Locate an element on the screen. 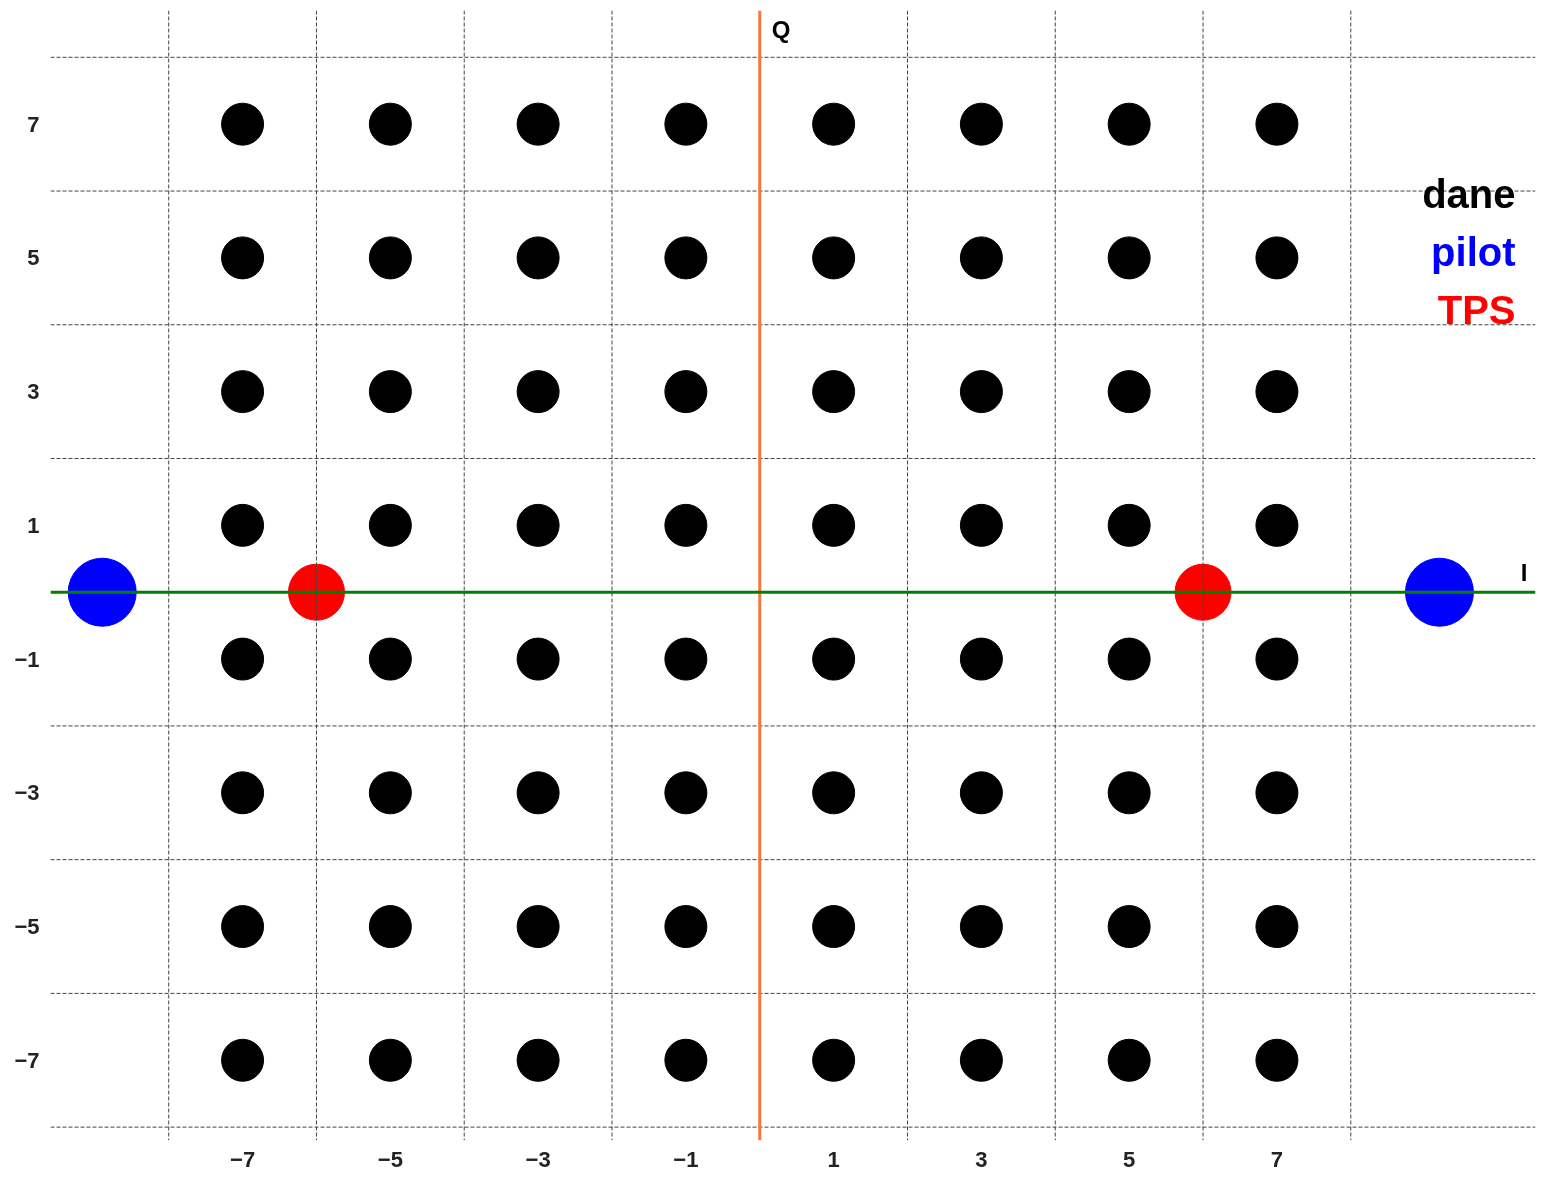 Image resolution: width=1549 pixels, height=1190 pixels. ref-line-label: Q is located at coordinates (781, 29).